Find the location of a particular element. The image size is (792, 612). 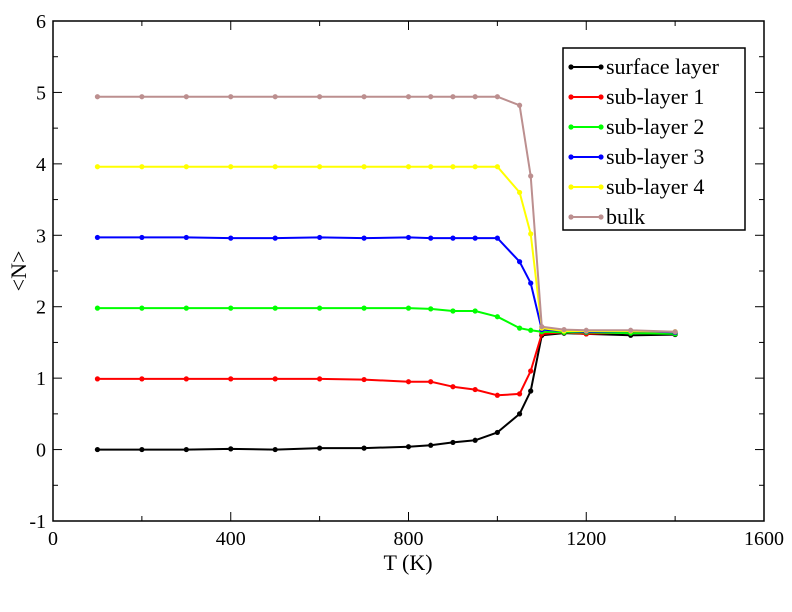

legend-box is located at coordinates (654, 139).